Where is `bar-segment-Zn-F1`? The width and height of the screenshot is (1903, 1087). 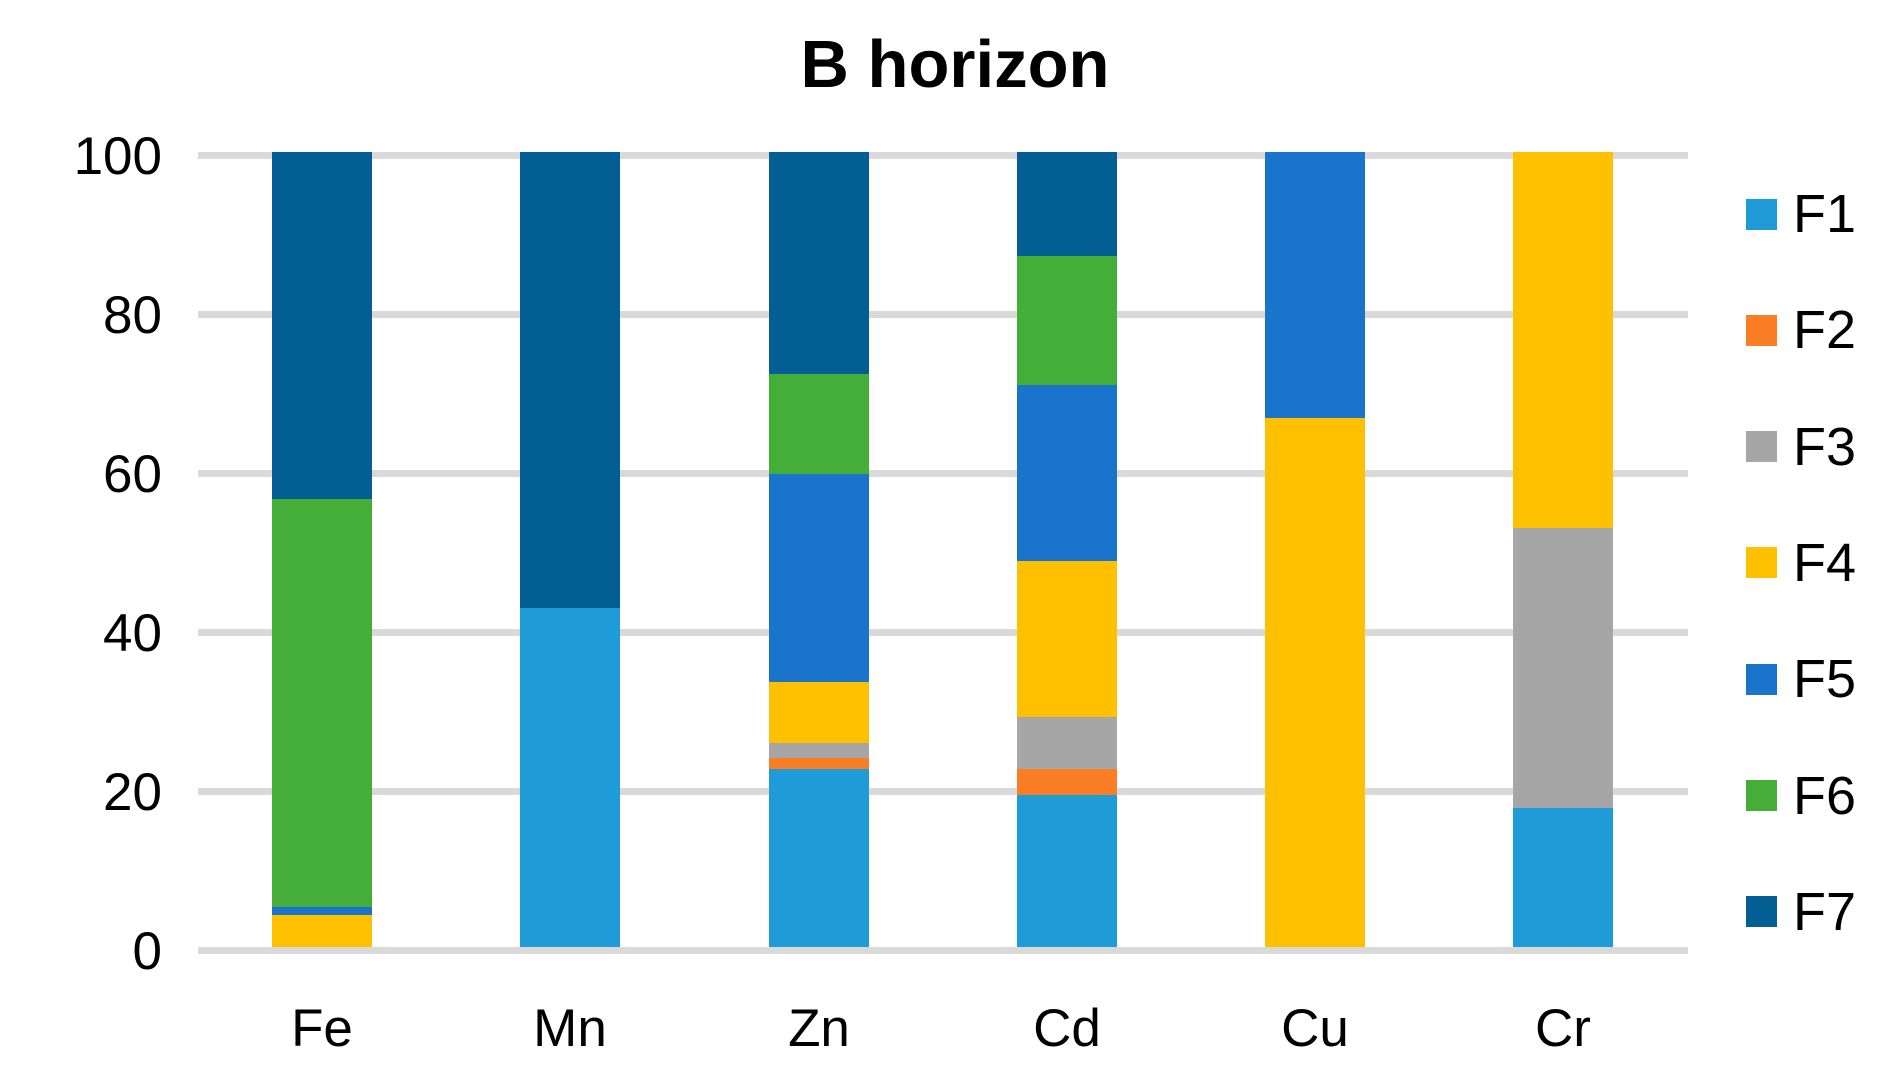
bar-segment-Zn-F1 is located at coordinates (819, 857).